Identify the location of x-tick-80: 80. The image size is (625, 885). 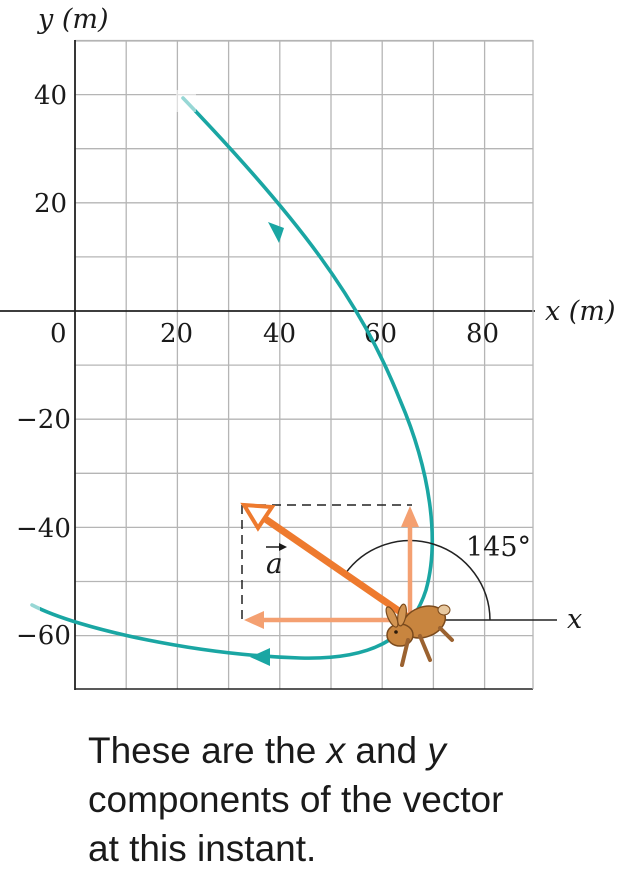
(482, 334).